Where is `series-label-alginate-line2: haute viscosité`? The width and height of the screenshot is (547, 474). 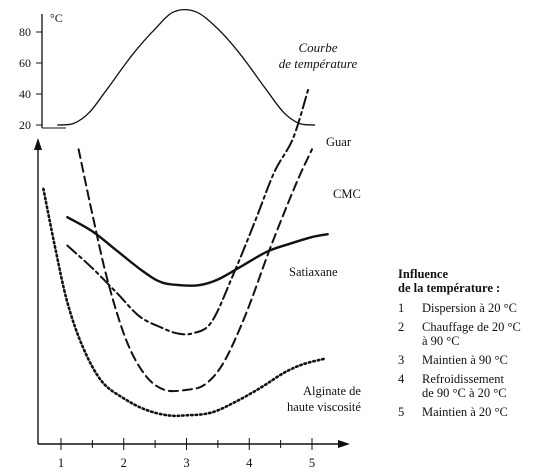
series-label-alginate-line2: haute viscosité is located at coordinates (324, 407).